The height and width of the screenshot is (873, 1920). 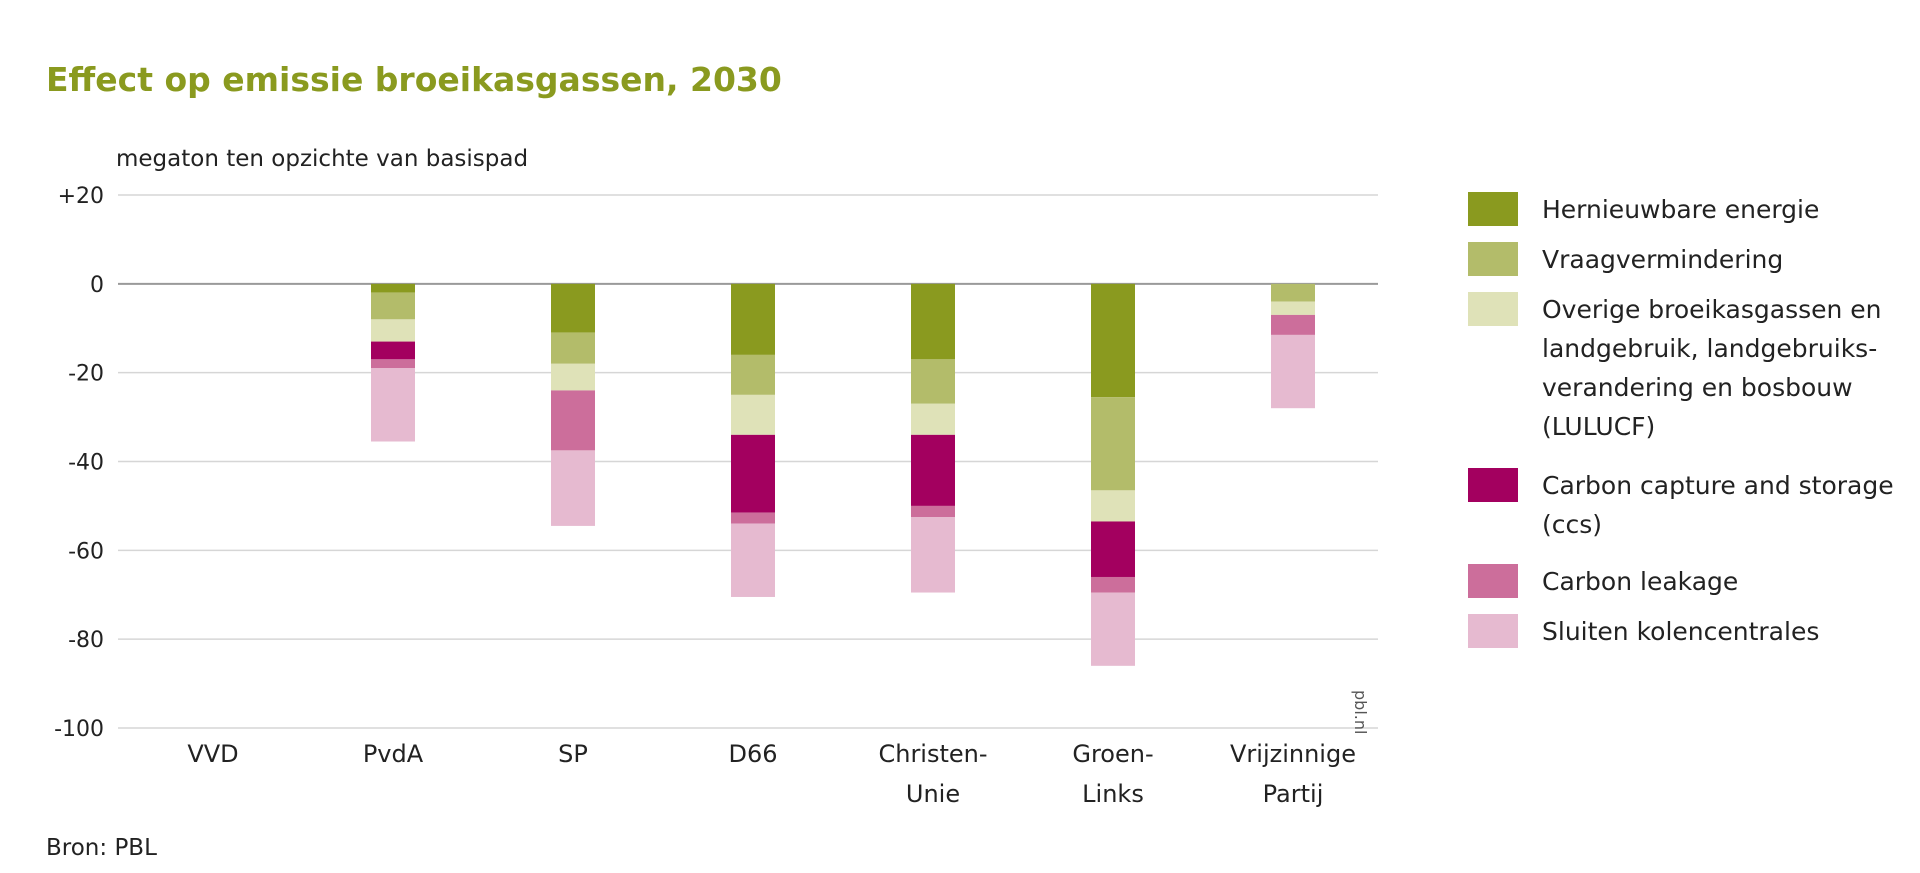 What do you see at coordinates (79, 729) in the screenshot?
I see `y-tick-label: -100` at bounding box center [79, 729].